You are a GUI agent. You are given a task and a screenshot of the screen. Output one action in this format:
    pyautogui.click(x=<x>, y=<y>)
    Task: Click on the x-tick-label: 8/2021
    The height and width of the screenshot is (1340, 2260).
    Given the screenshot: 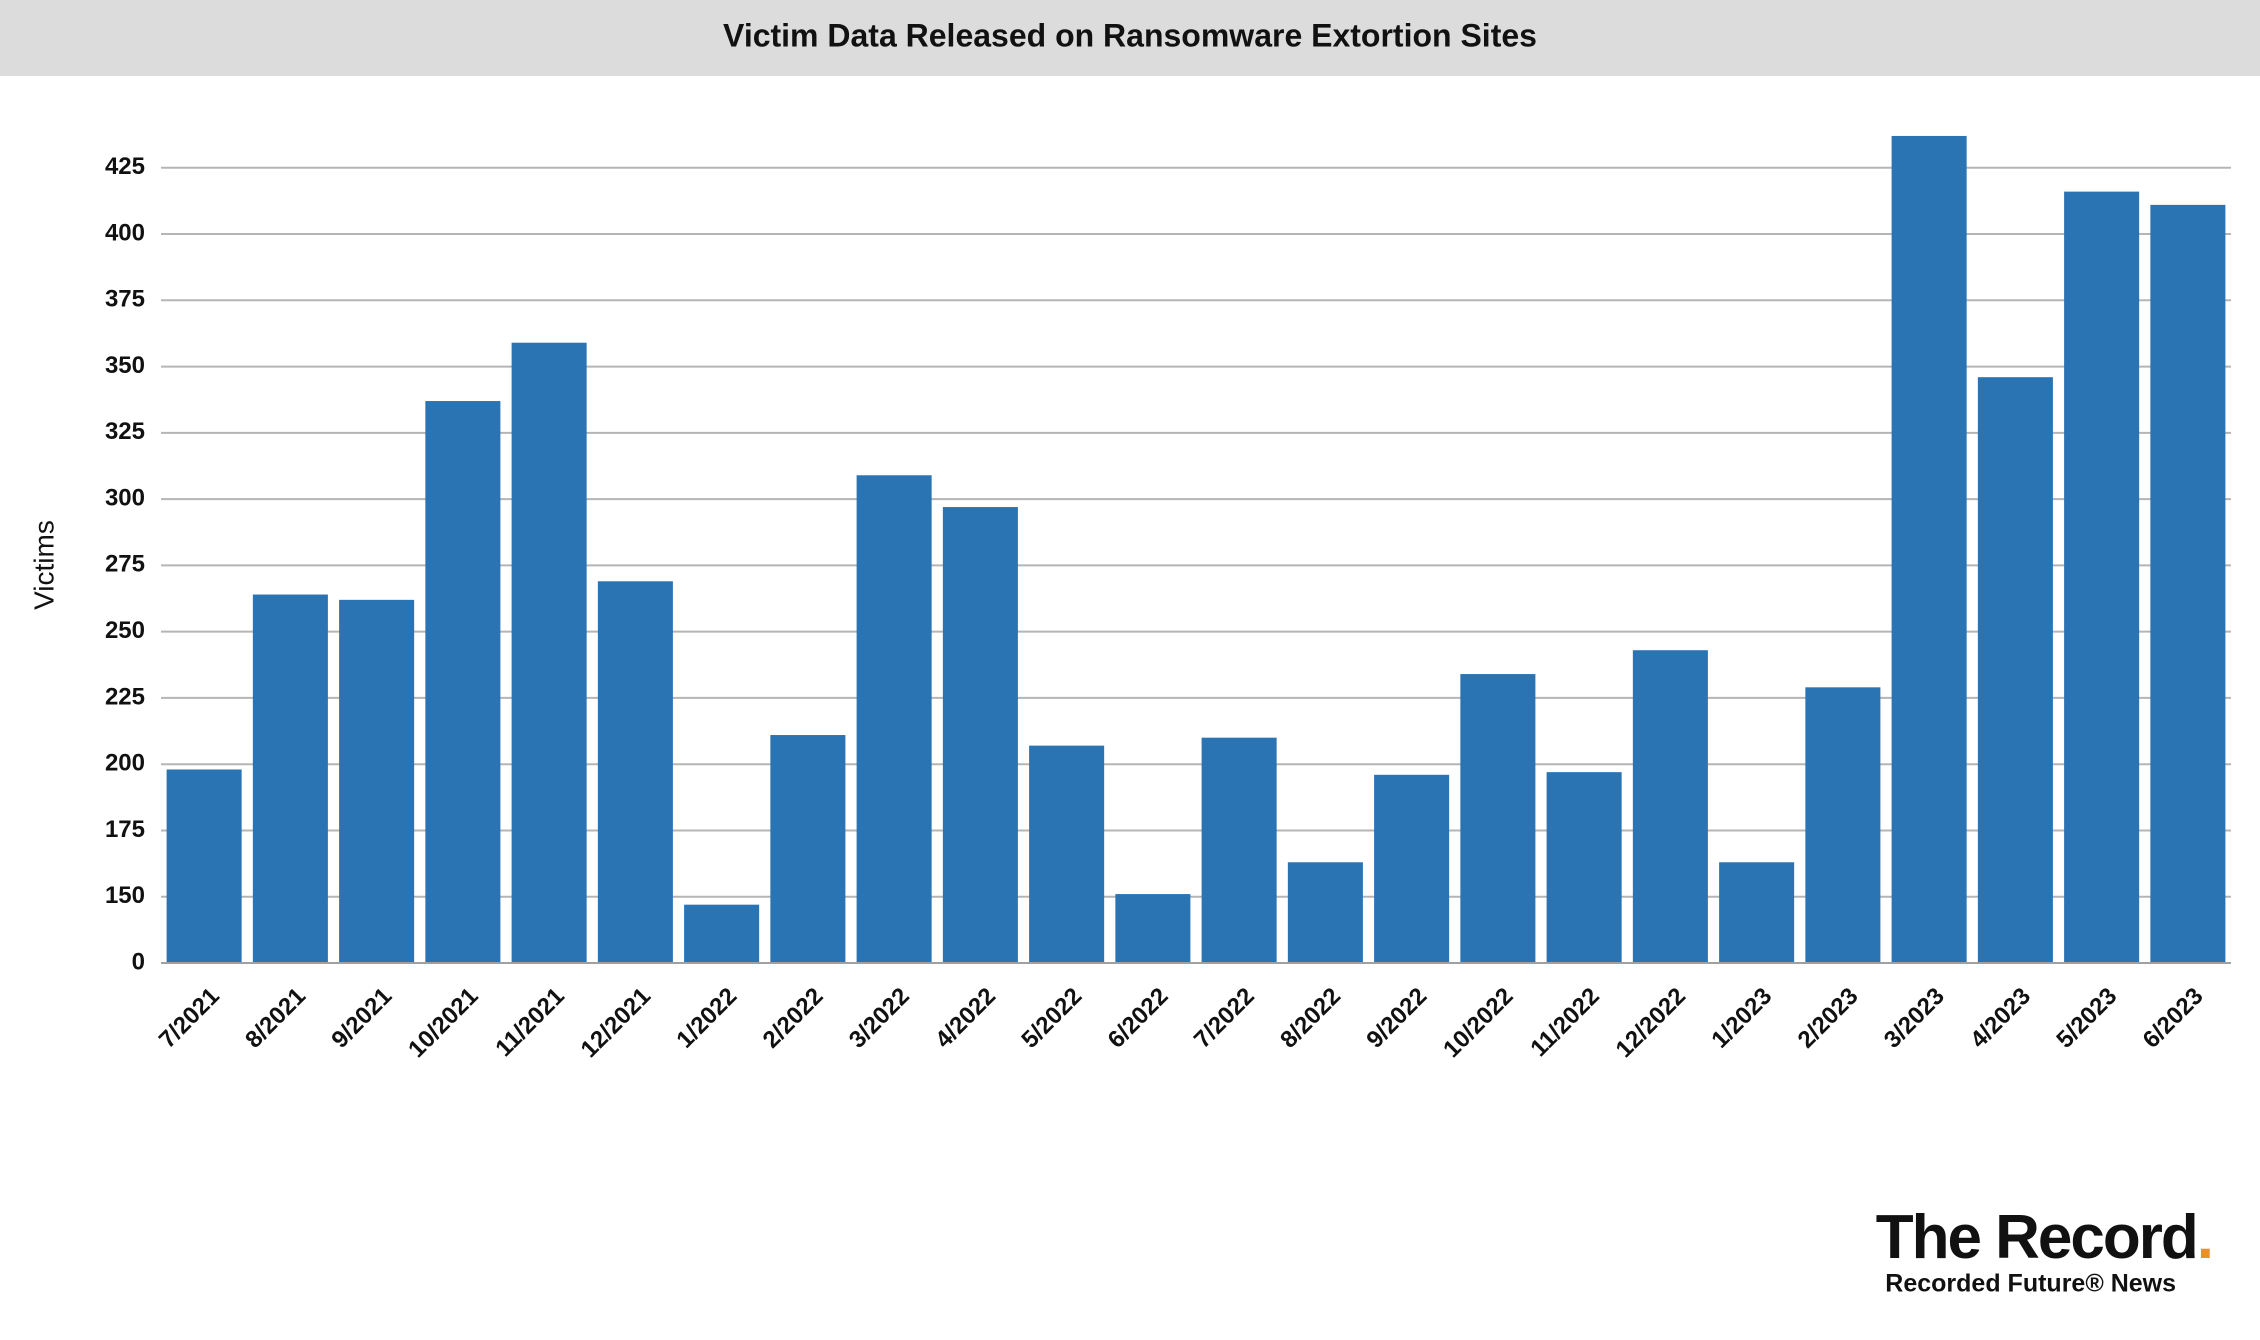 What is the action you would take?
    pyautogui.click(x=275, y=1018)
    